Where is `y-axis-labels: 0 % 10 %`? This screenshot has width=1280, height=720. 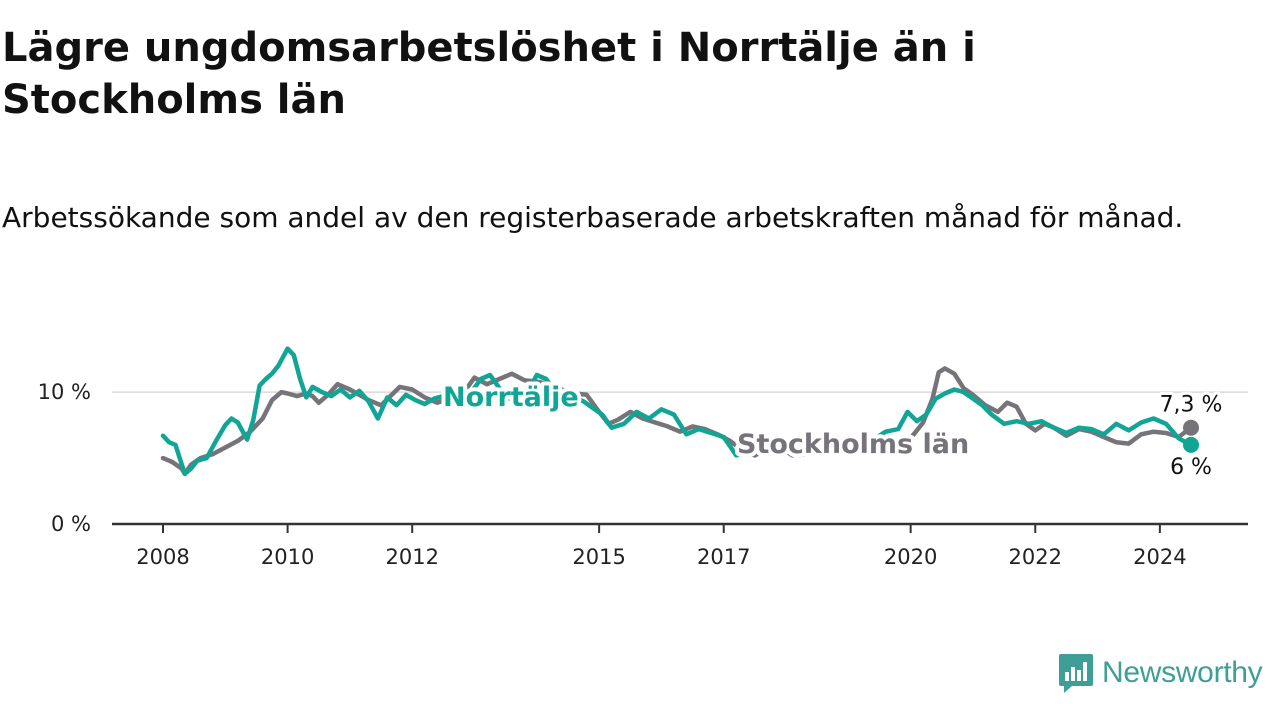
y-axis-labels: 0 % 10 % is located at coordinates (64, 458).